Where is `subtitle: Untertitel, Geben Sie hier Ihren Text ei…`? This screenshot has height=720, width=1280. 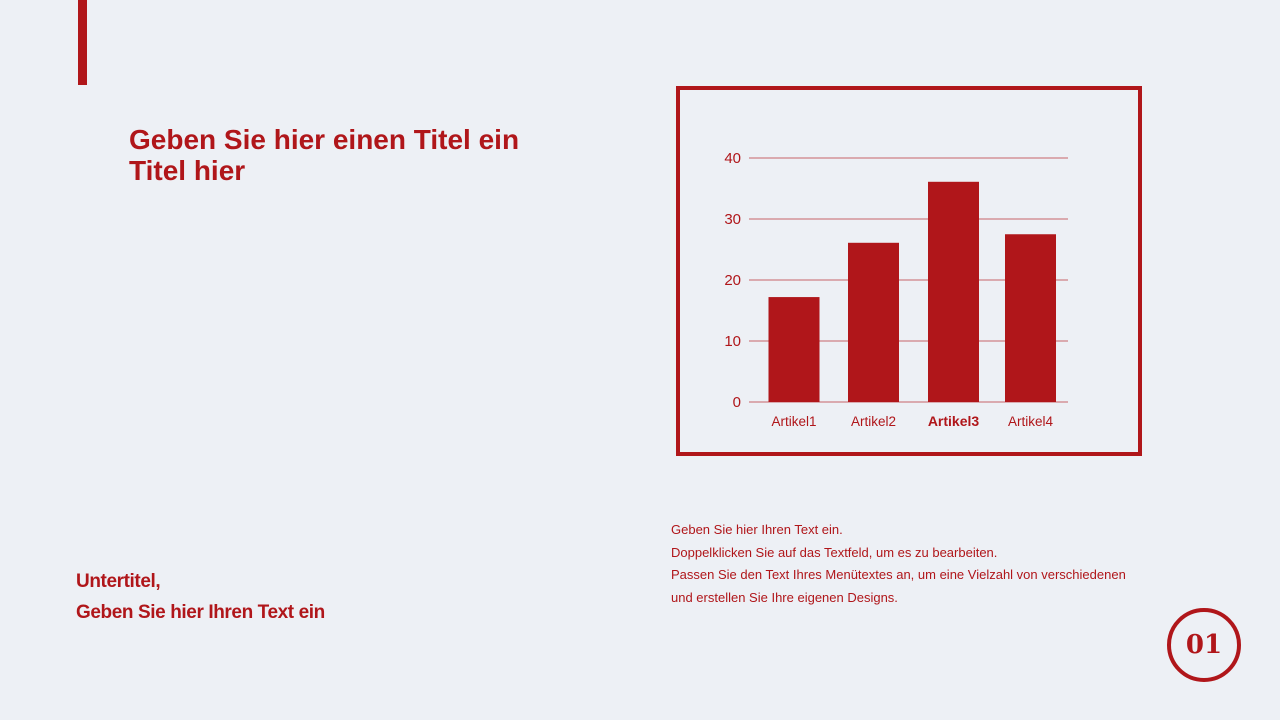 subtitle: Untertitel, Geben Sie hier Ihren Text ei… is located at coordinates (200, 597).